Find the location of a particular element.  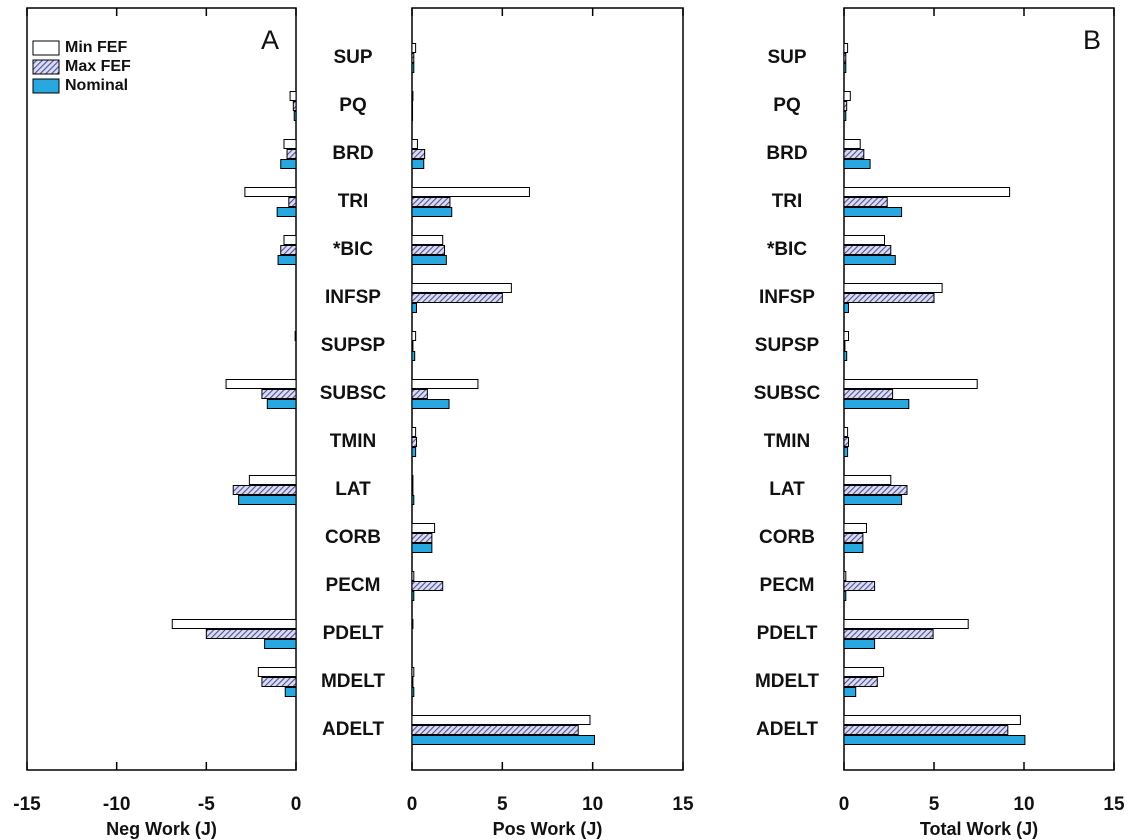

legend-label: Min FEF is located at coordinates (96, 47).